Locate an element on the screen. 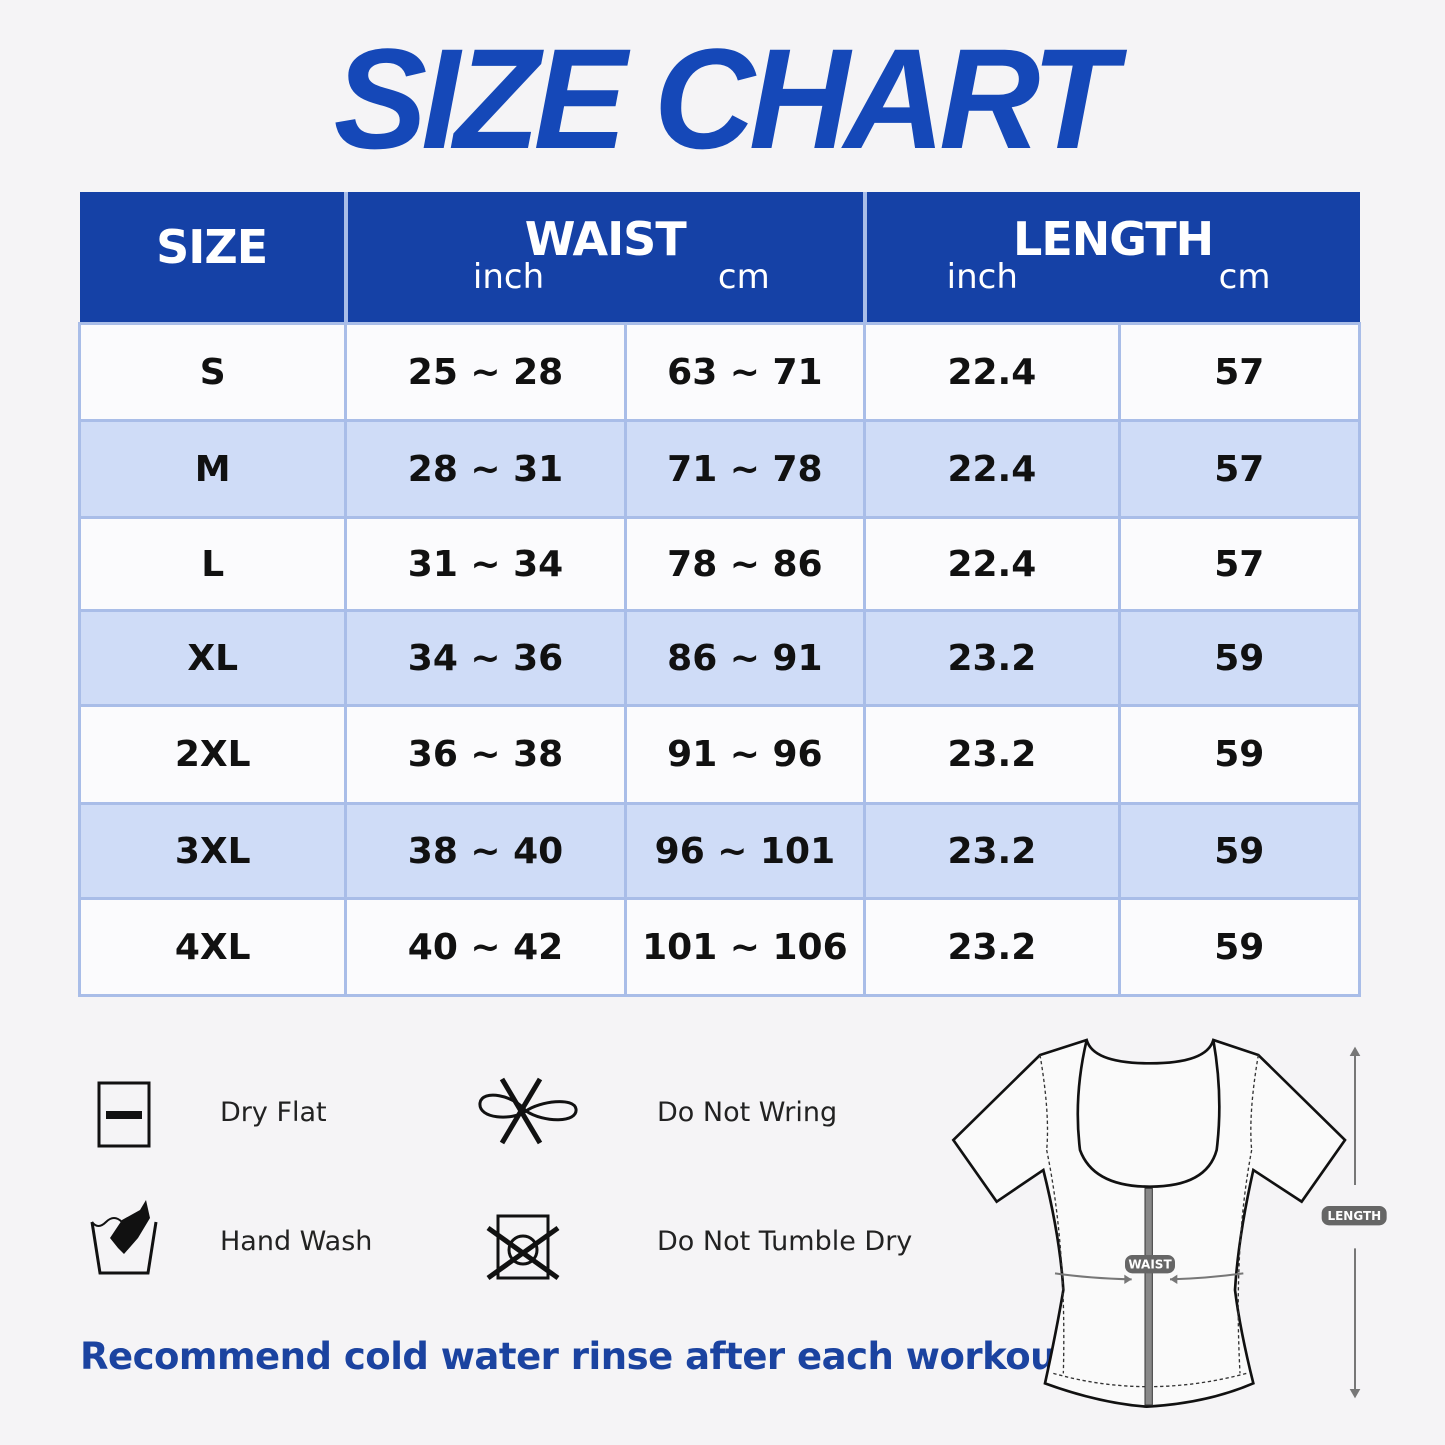 The width and height of the screenshot is (1445, 1445). header-length-label: LENGTH is located at coordinates (1113, 239).